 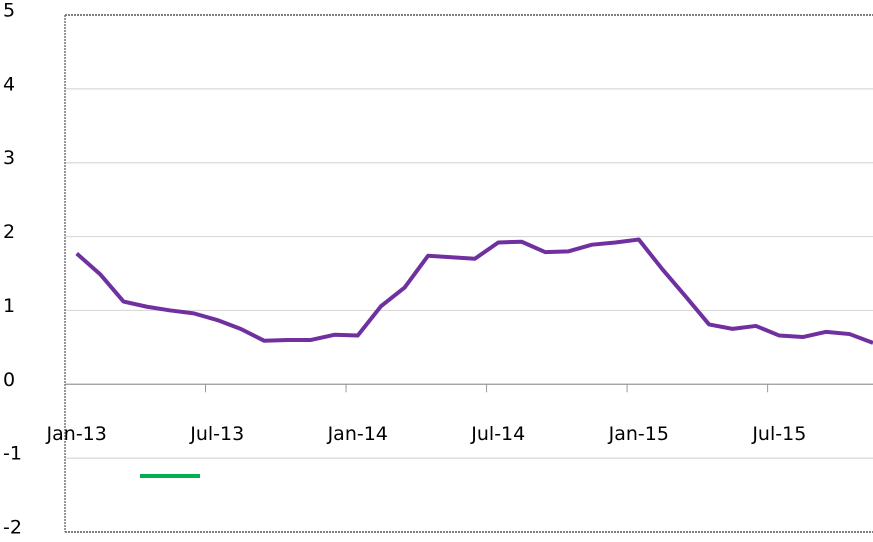 What do you see at coordinates (216, 434) in the screenshot?
I see `x-tick-label: Jul-13` at bounding box center [216, 434].